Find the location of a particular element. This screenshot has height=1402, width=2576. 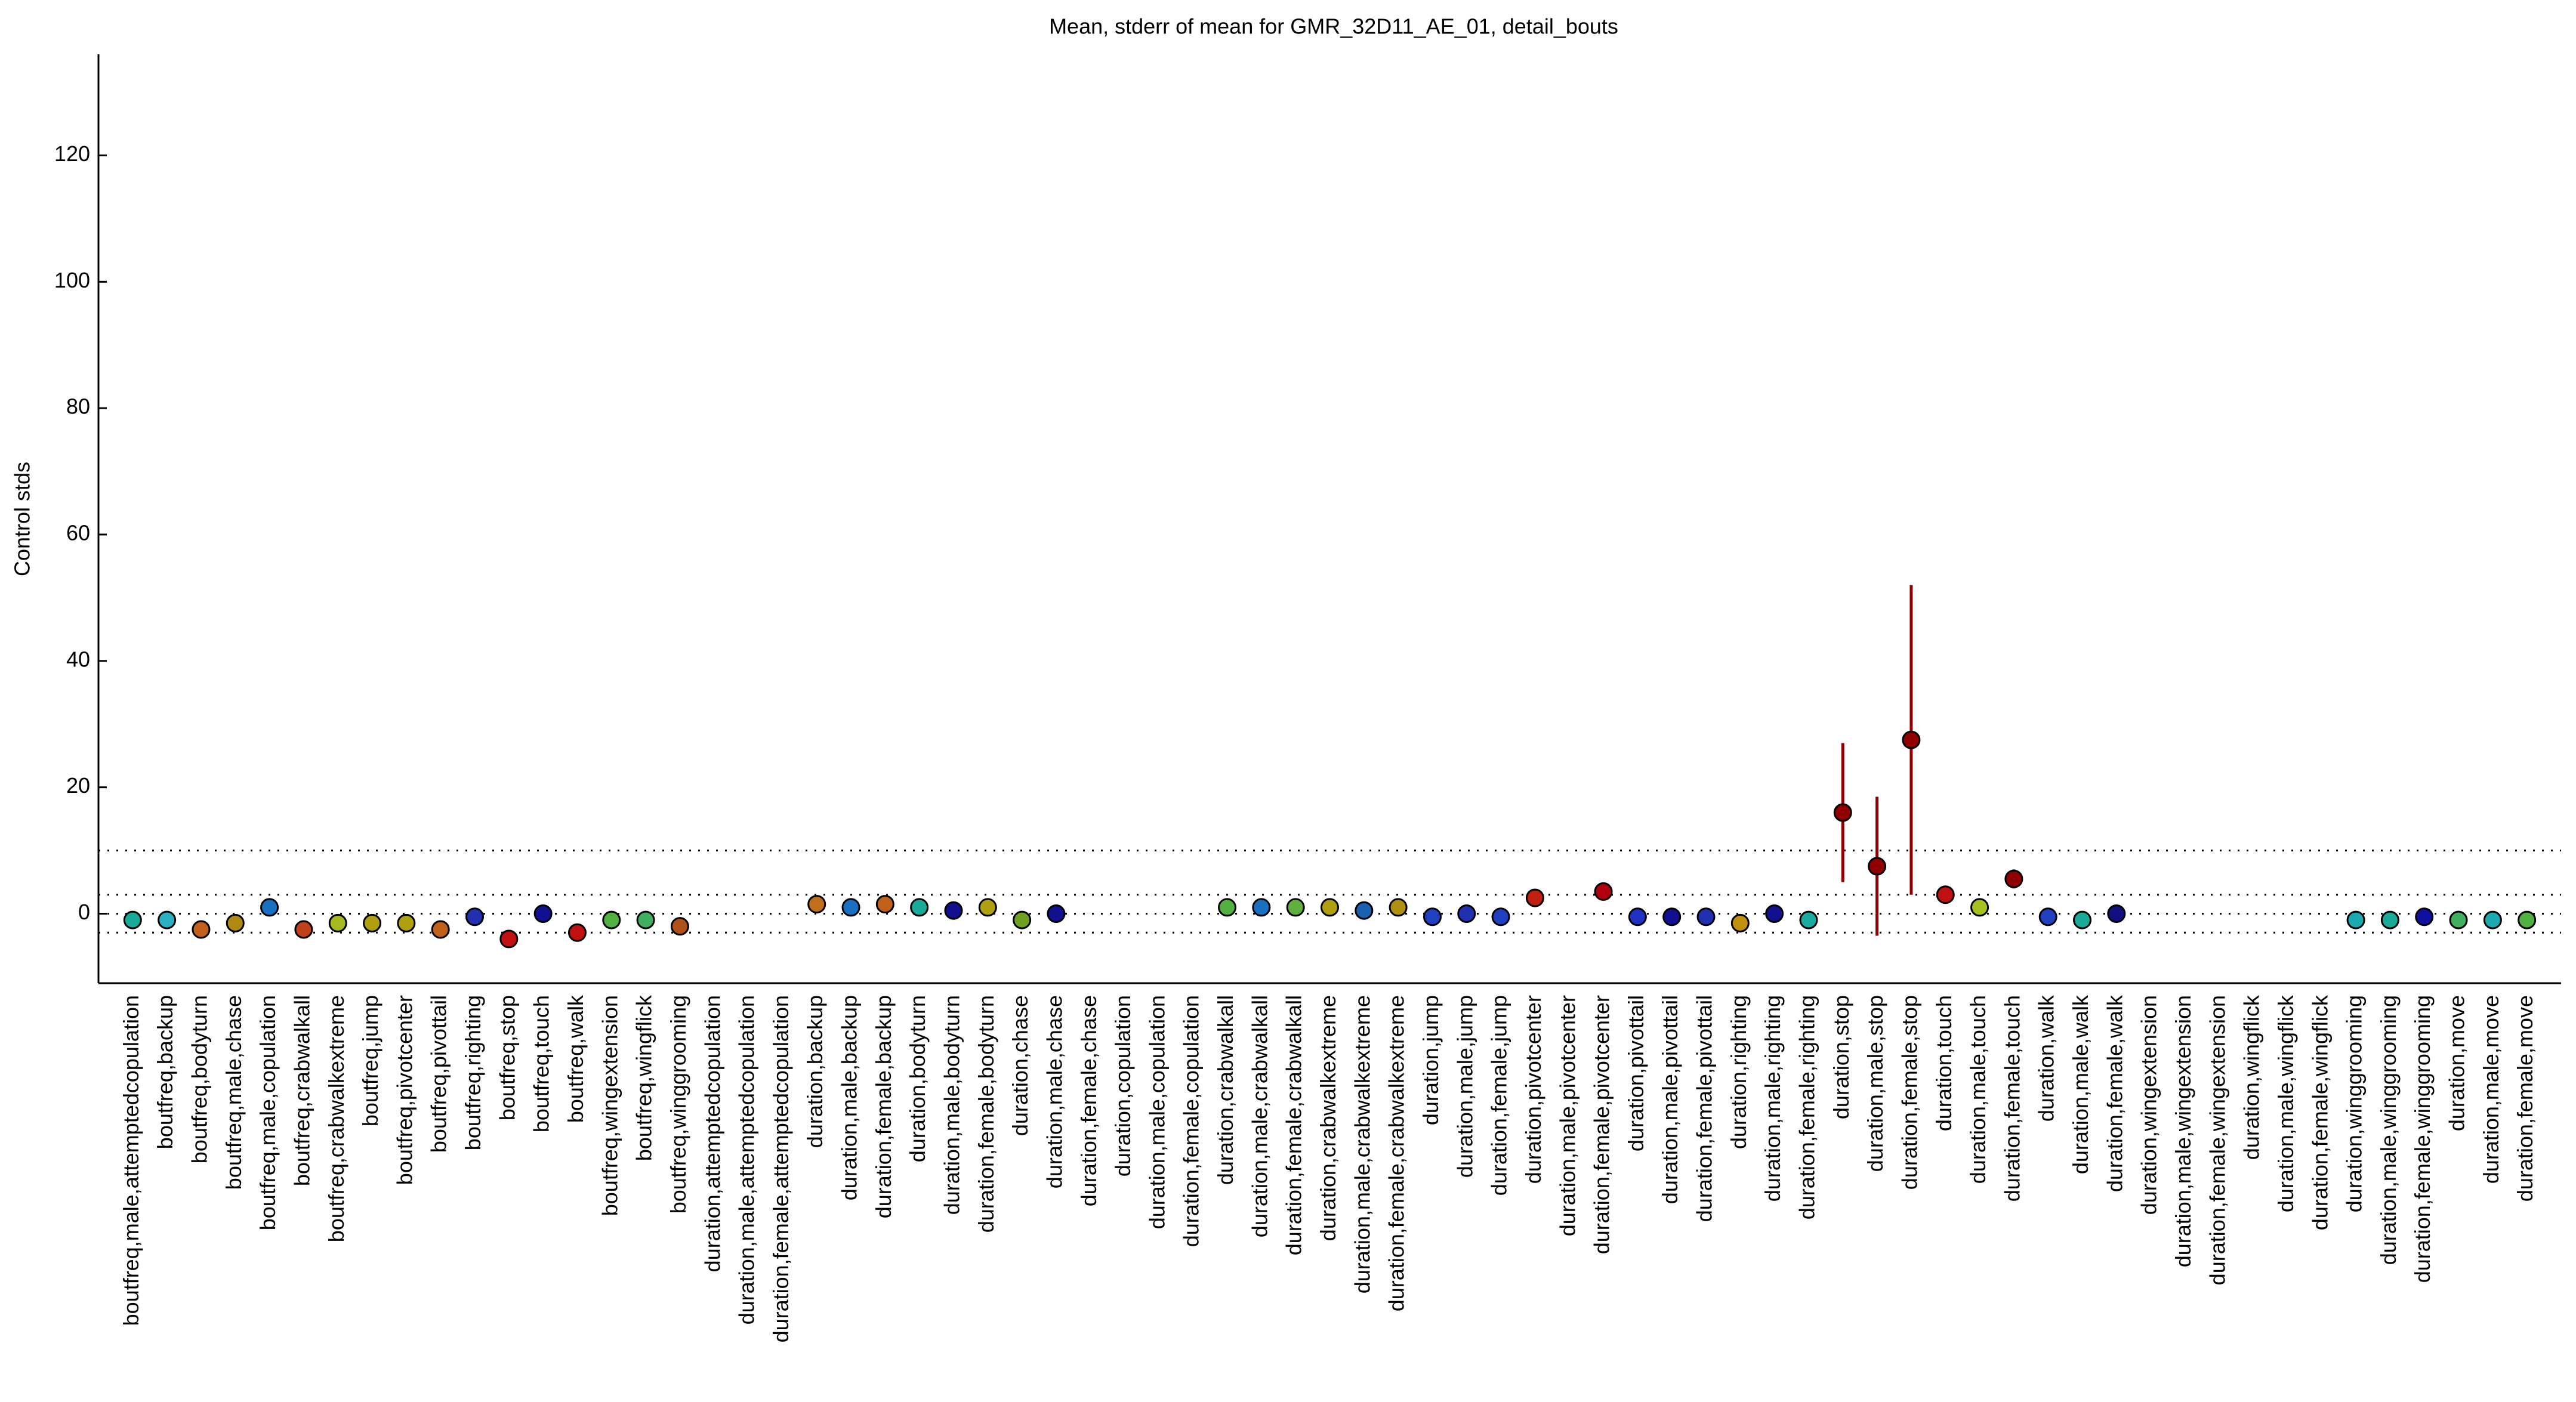

x-tick-label: boutfreq,crabwalkextreme is located at coordinates (336, 1118).